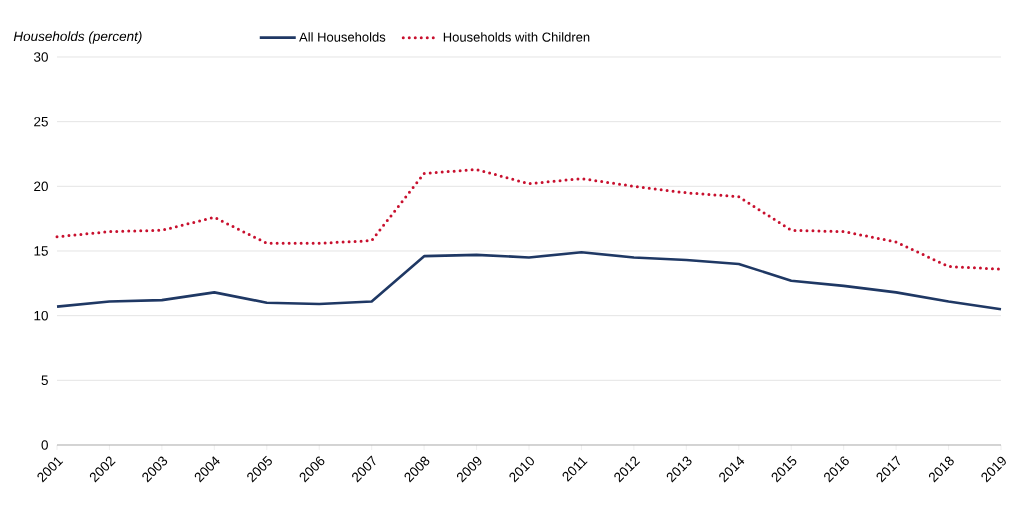 The width and height of the screenshot is (1014, 510). What do you see at coordinates (77, 37) in the screenshot?
I see `y-axis-title: Households (percent)` at bounding box center [77, 37].